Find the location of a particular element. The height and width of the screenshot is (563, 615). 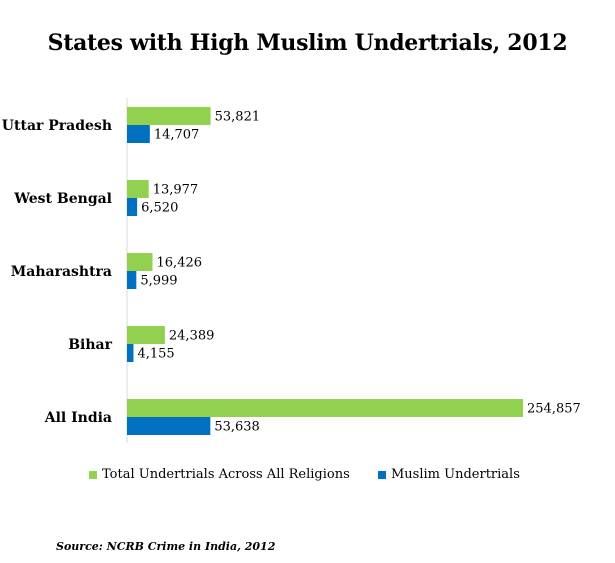

data-label-total-all-india: 254,857 is located at coordinates (554, 409).